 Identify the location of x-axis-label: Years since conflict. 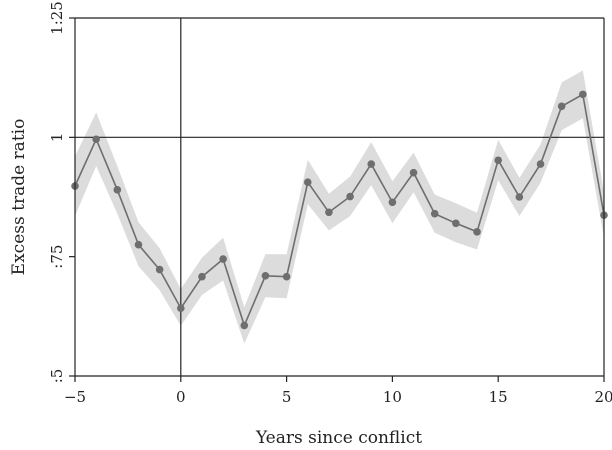
(338, 438).